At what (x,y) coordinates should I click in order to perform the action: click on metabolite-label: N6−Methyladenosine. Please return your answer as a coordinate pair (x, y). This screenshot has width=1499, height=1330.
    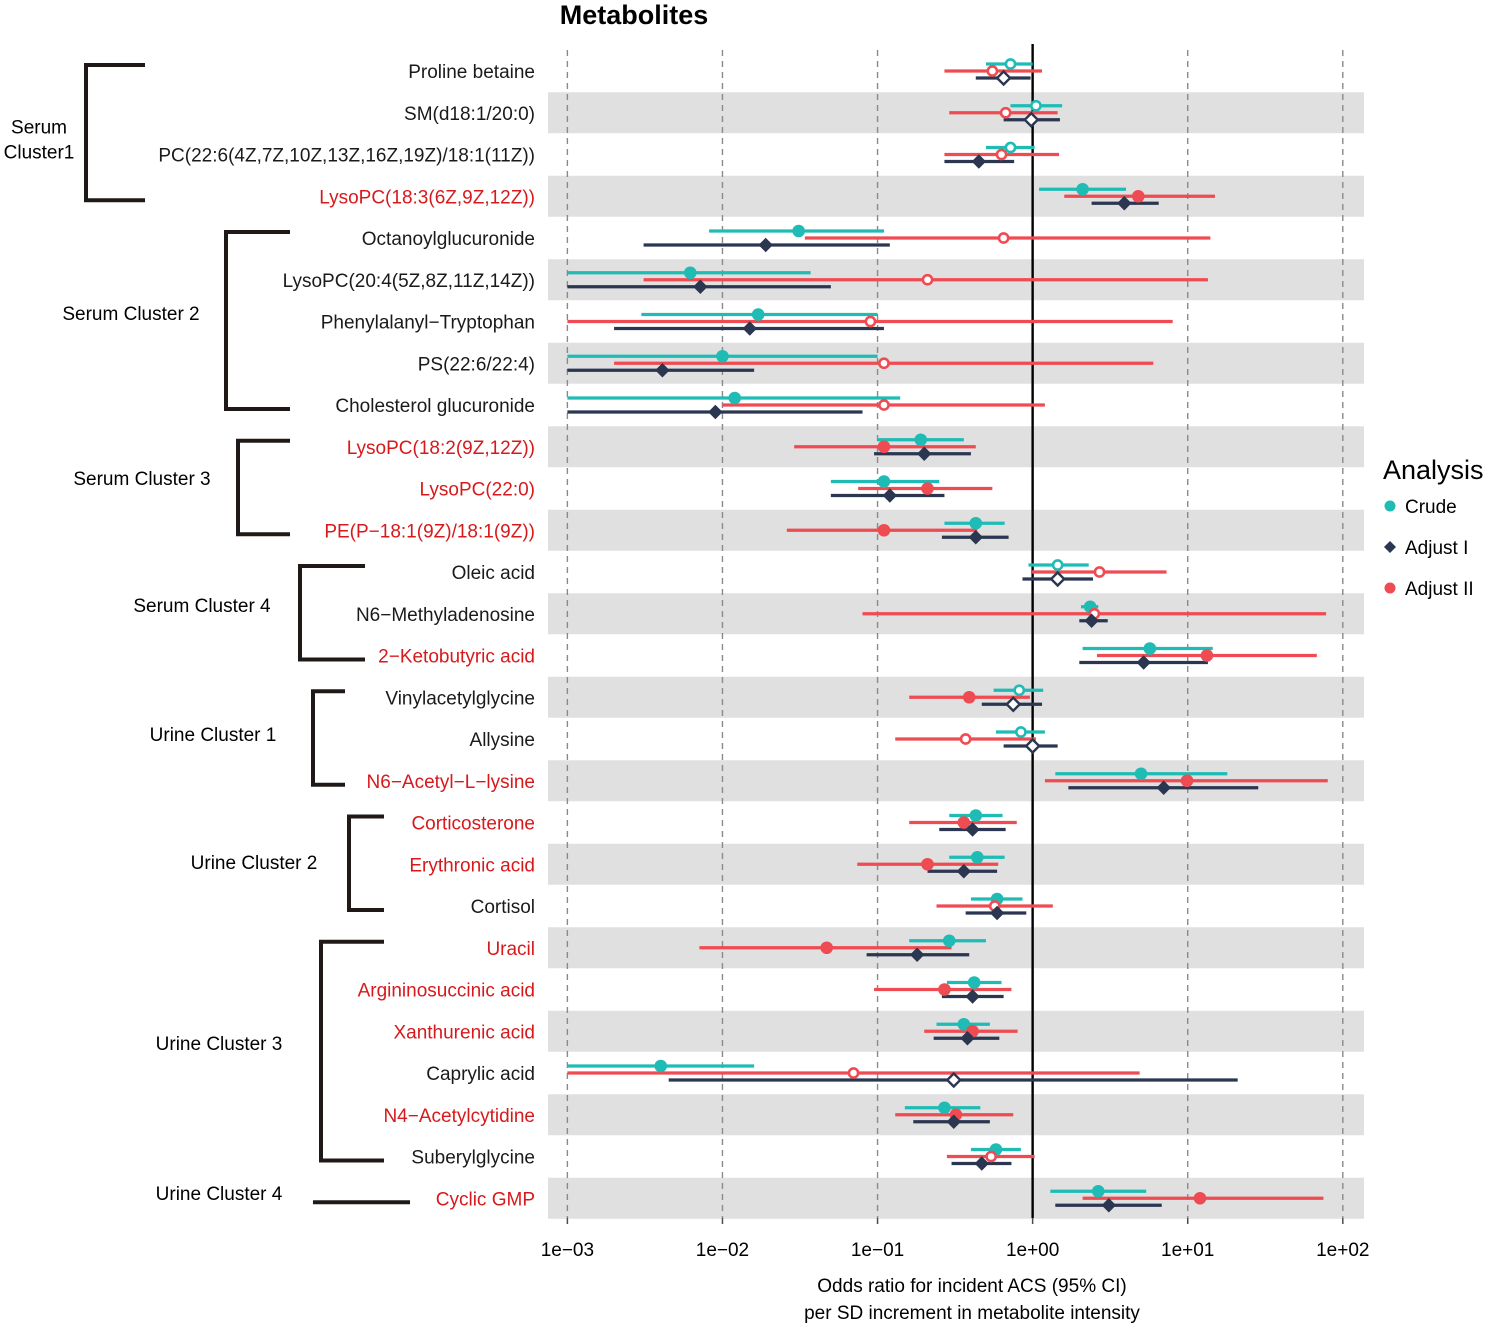
    Looking at the image, I should click on (445, 615).